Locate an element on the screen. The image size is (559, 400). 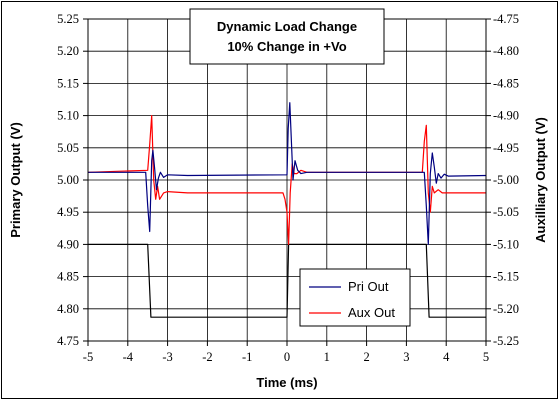
x-tick-label: 1 is located at coordinates (327, 357).